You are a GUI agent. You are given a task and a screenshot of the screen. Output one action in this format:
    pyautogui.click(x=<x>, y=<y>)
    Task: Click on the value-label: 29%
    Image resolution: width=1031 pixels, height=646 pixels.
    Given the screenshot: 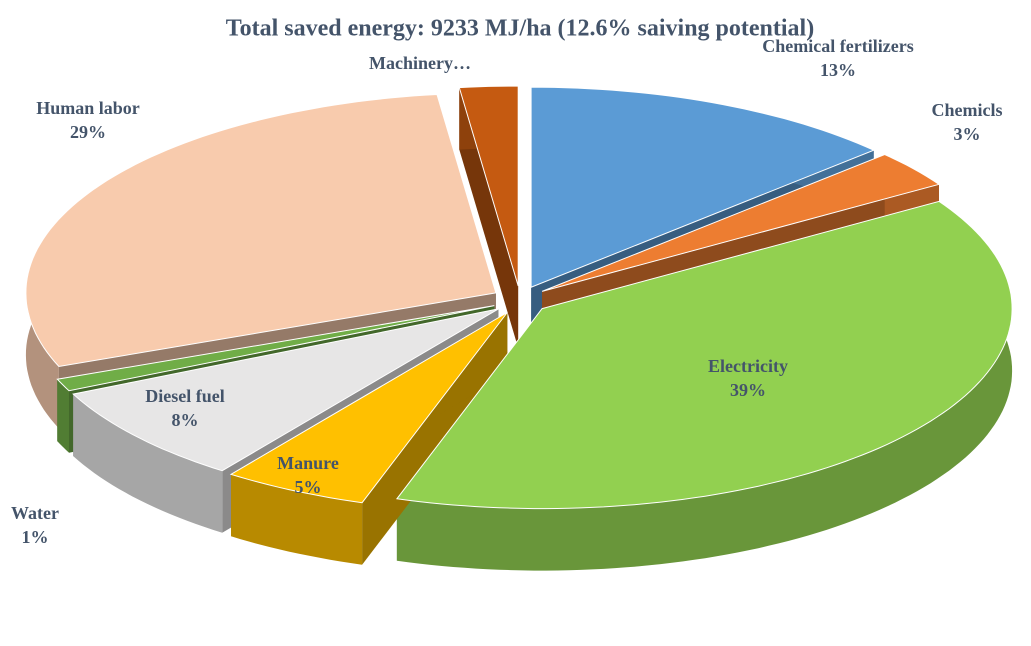 What is the action you would take?
    pyautogui.click(x=88, y=132)
    